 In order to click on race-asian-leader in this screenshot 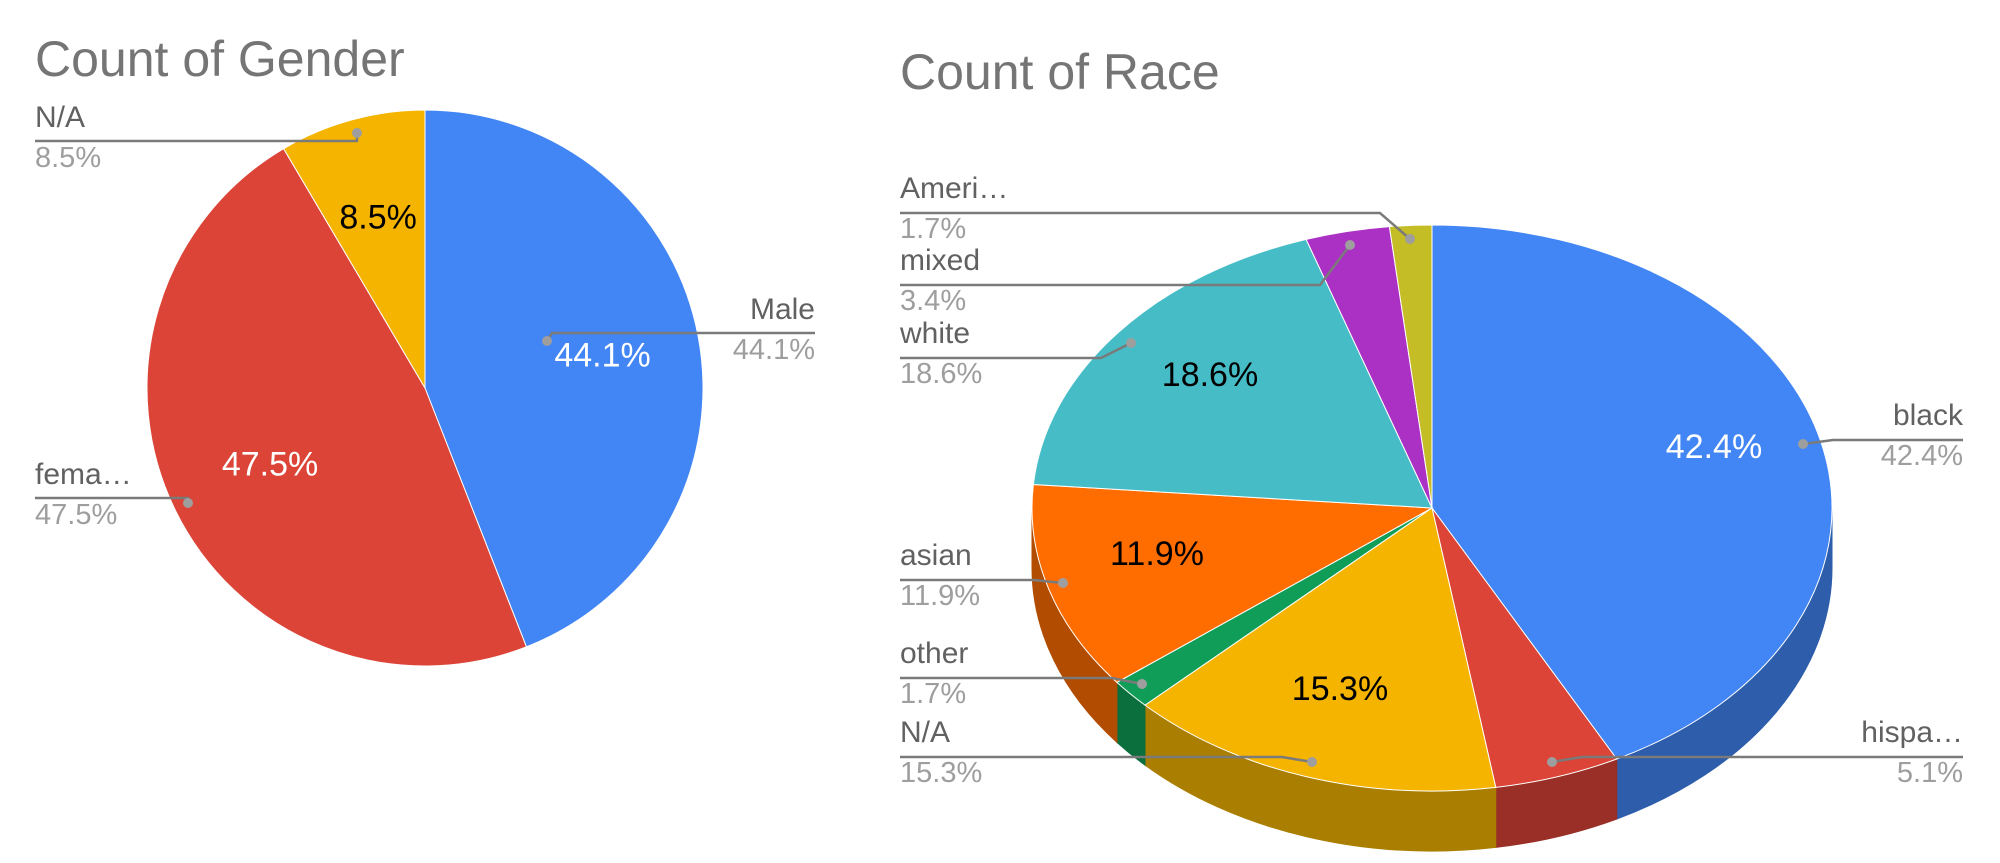, I will do `click(982, 581)`.